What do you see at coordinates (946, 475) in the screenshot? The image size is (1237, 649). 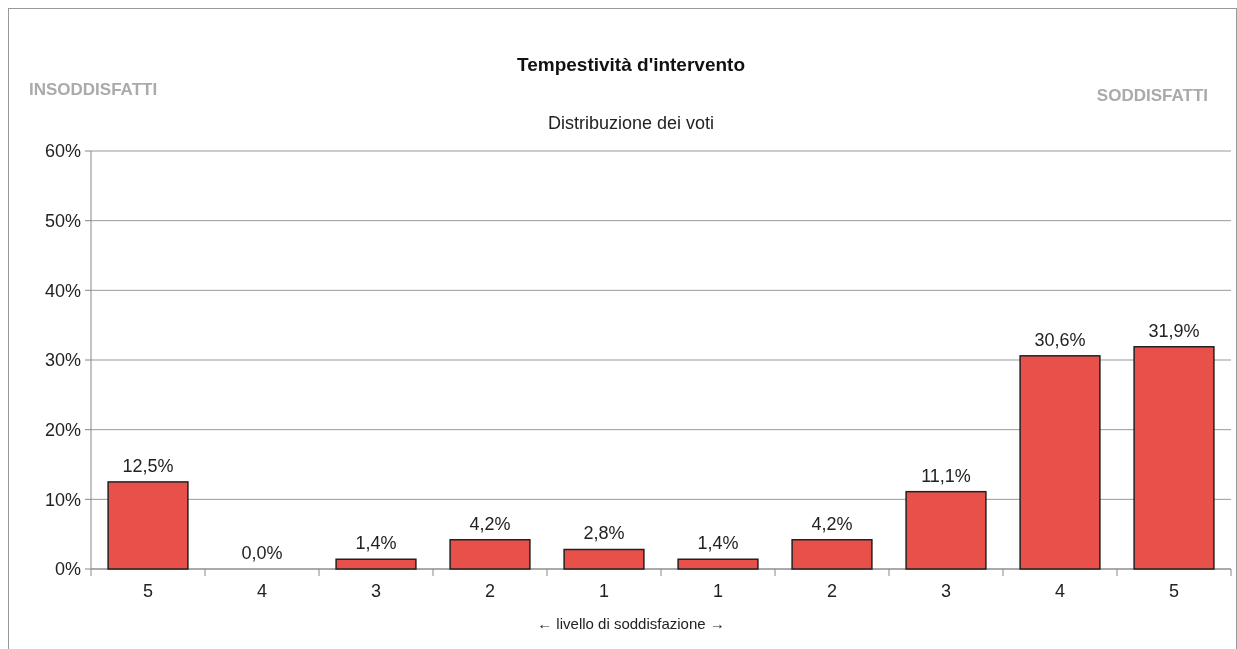 I see `data-label: 11,1%` at bounding box center [946, 475].